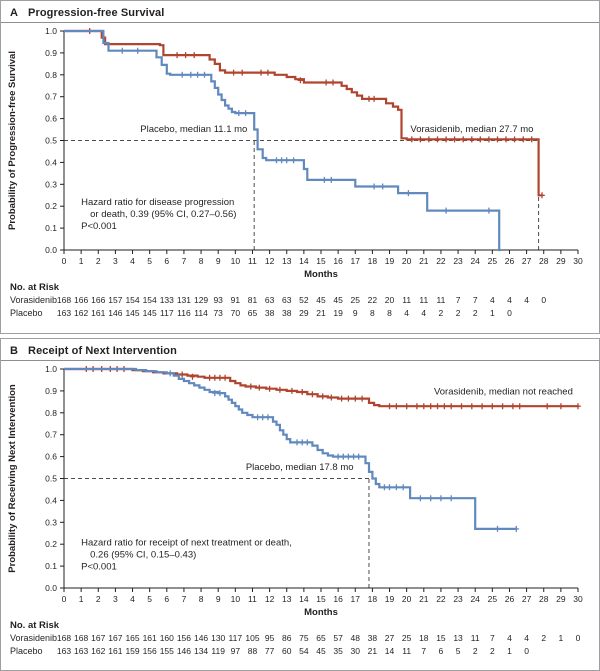 This screenshot has height=671, width=600. Describe the element at coordinates (390, 599) in the screenshot. I see `x-tick-label: 19` at that location.